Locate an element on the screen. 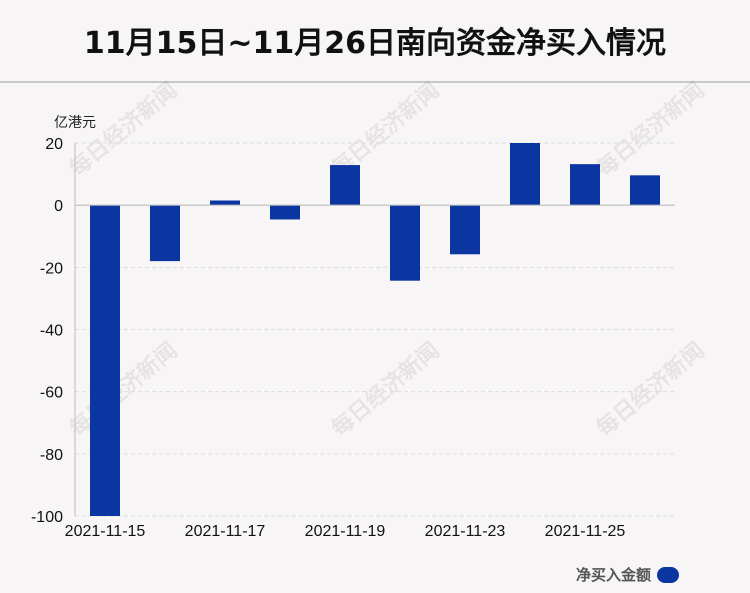  y-tick-label: 0 is located at coordinates (58, 206).